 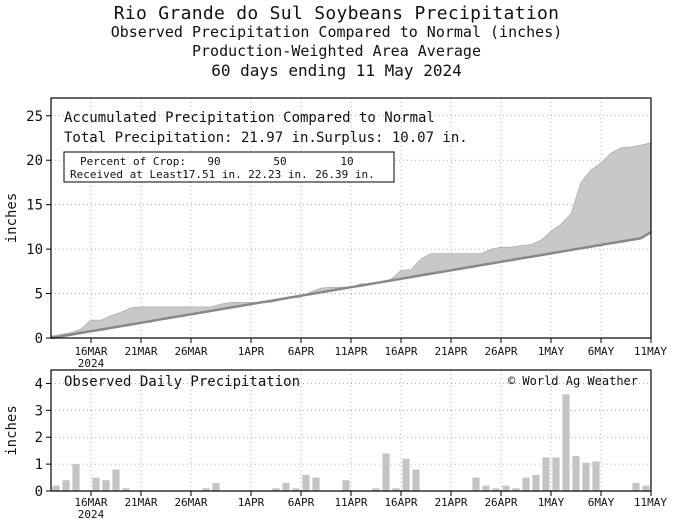 What do you see at coordinates (190, 138) in the screenshot?
I see `total-precipitation-label: Total Precipitation: 21.97 in.` at bounding box center [190, 138].